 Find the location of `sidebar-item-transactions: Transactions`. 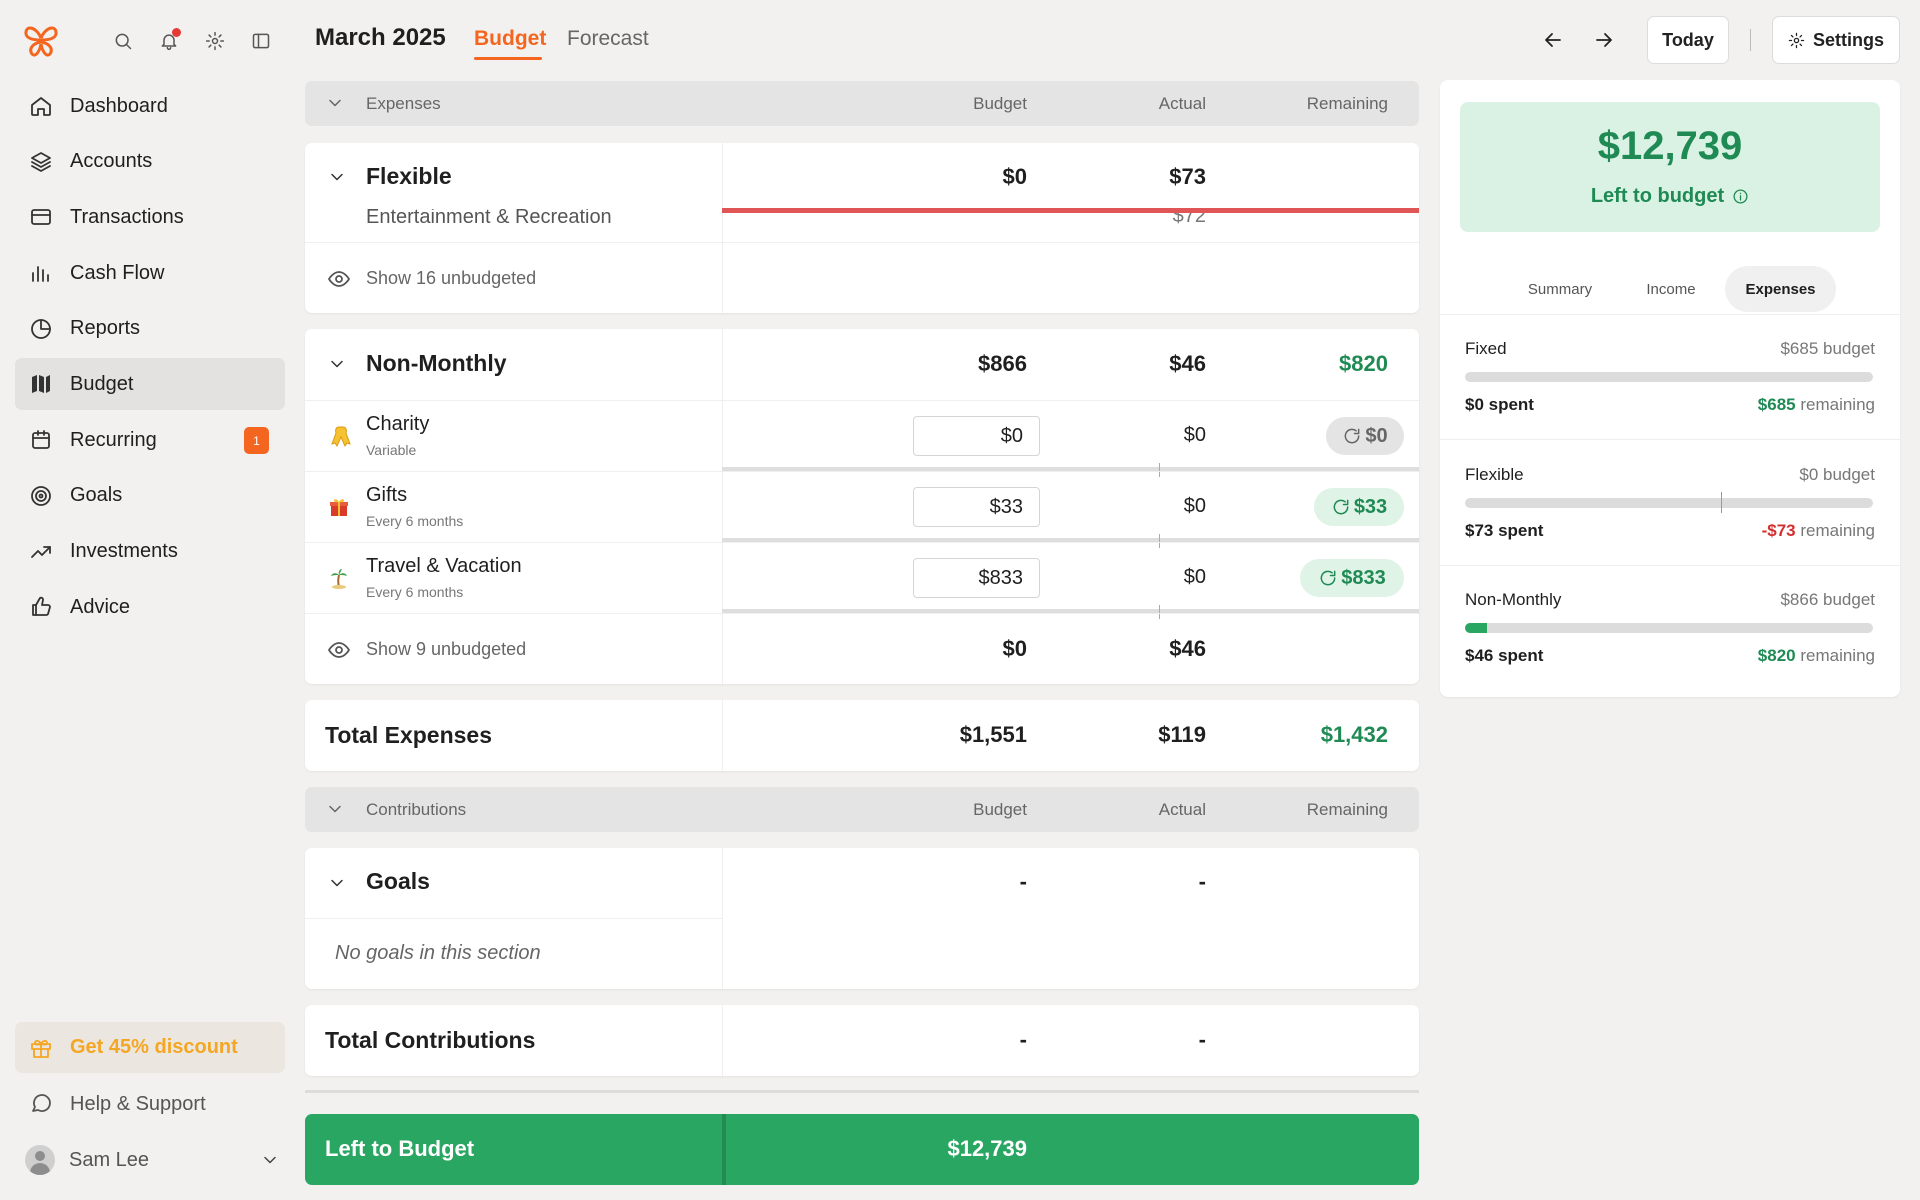

sidebar-item-transactions: Transactions is located at coordinates (150, 217).